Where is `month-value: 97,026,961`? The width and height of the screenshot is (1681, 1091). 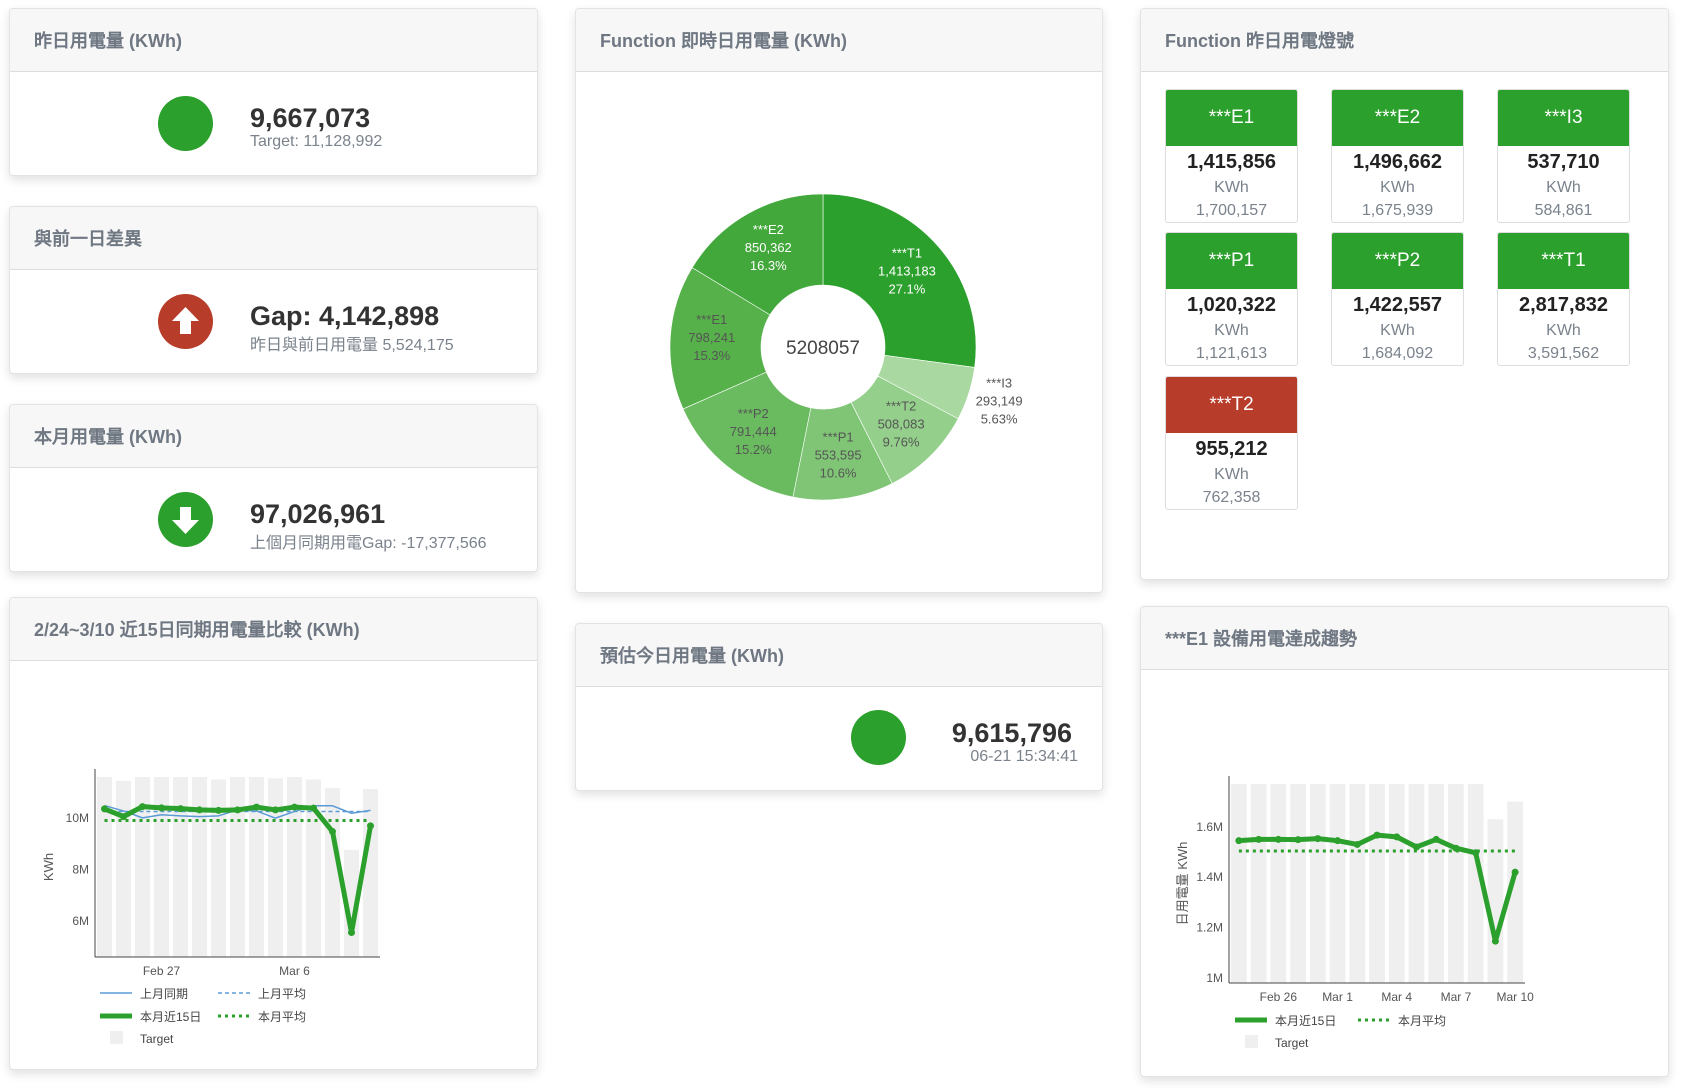 month-value: 97,026,961 is located at coordinates (318, 514).